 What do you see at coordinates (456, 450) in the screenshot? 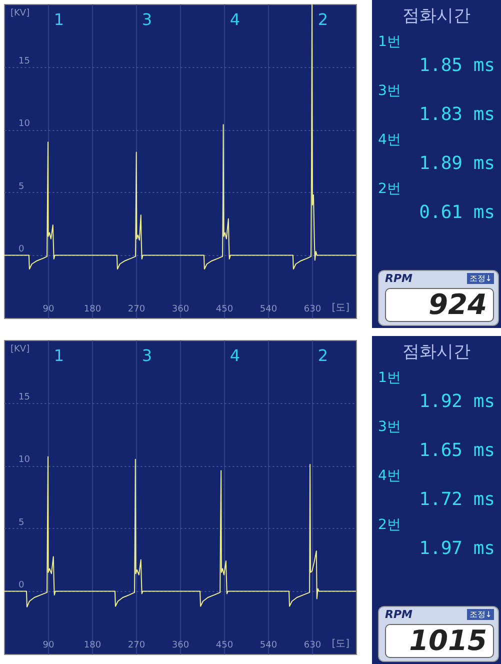
I see `text: 1.65 ms` at bounding box center [456, 450].